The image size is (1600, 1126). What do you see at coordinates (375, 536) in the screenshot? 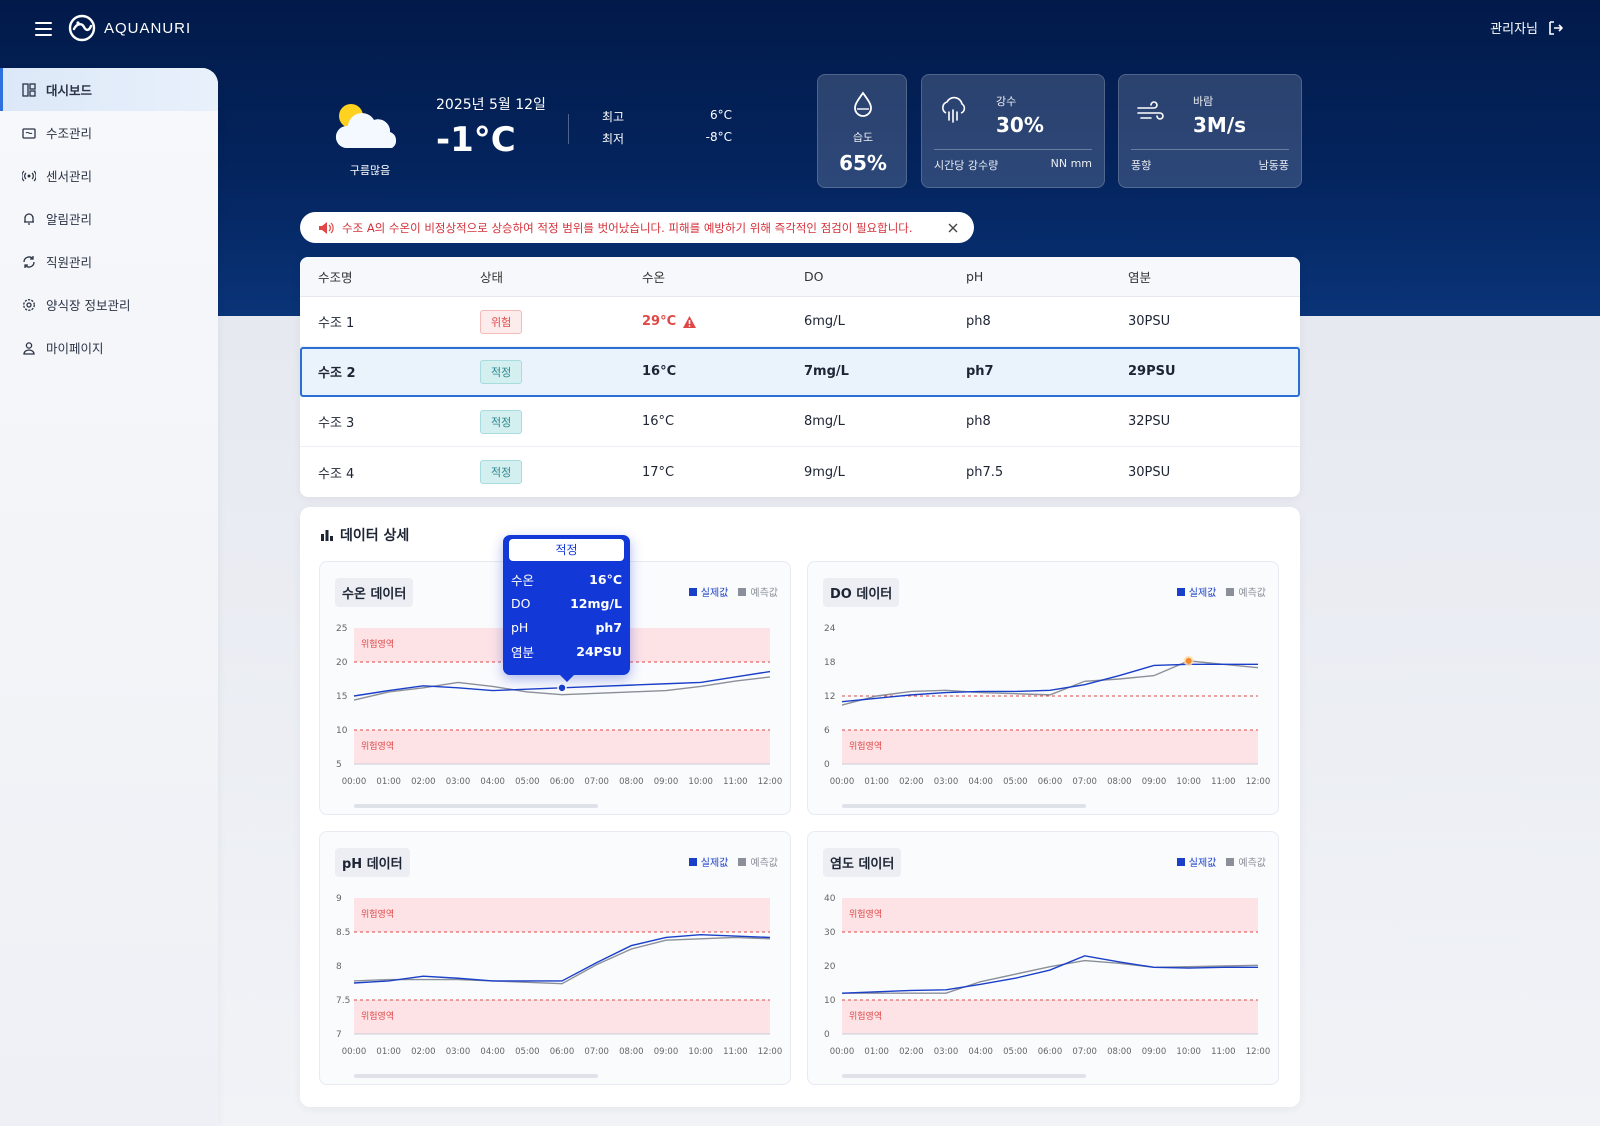
I see `panel-title-text: 데이터 상세` at bounding box center [375, 536].